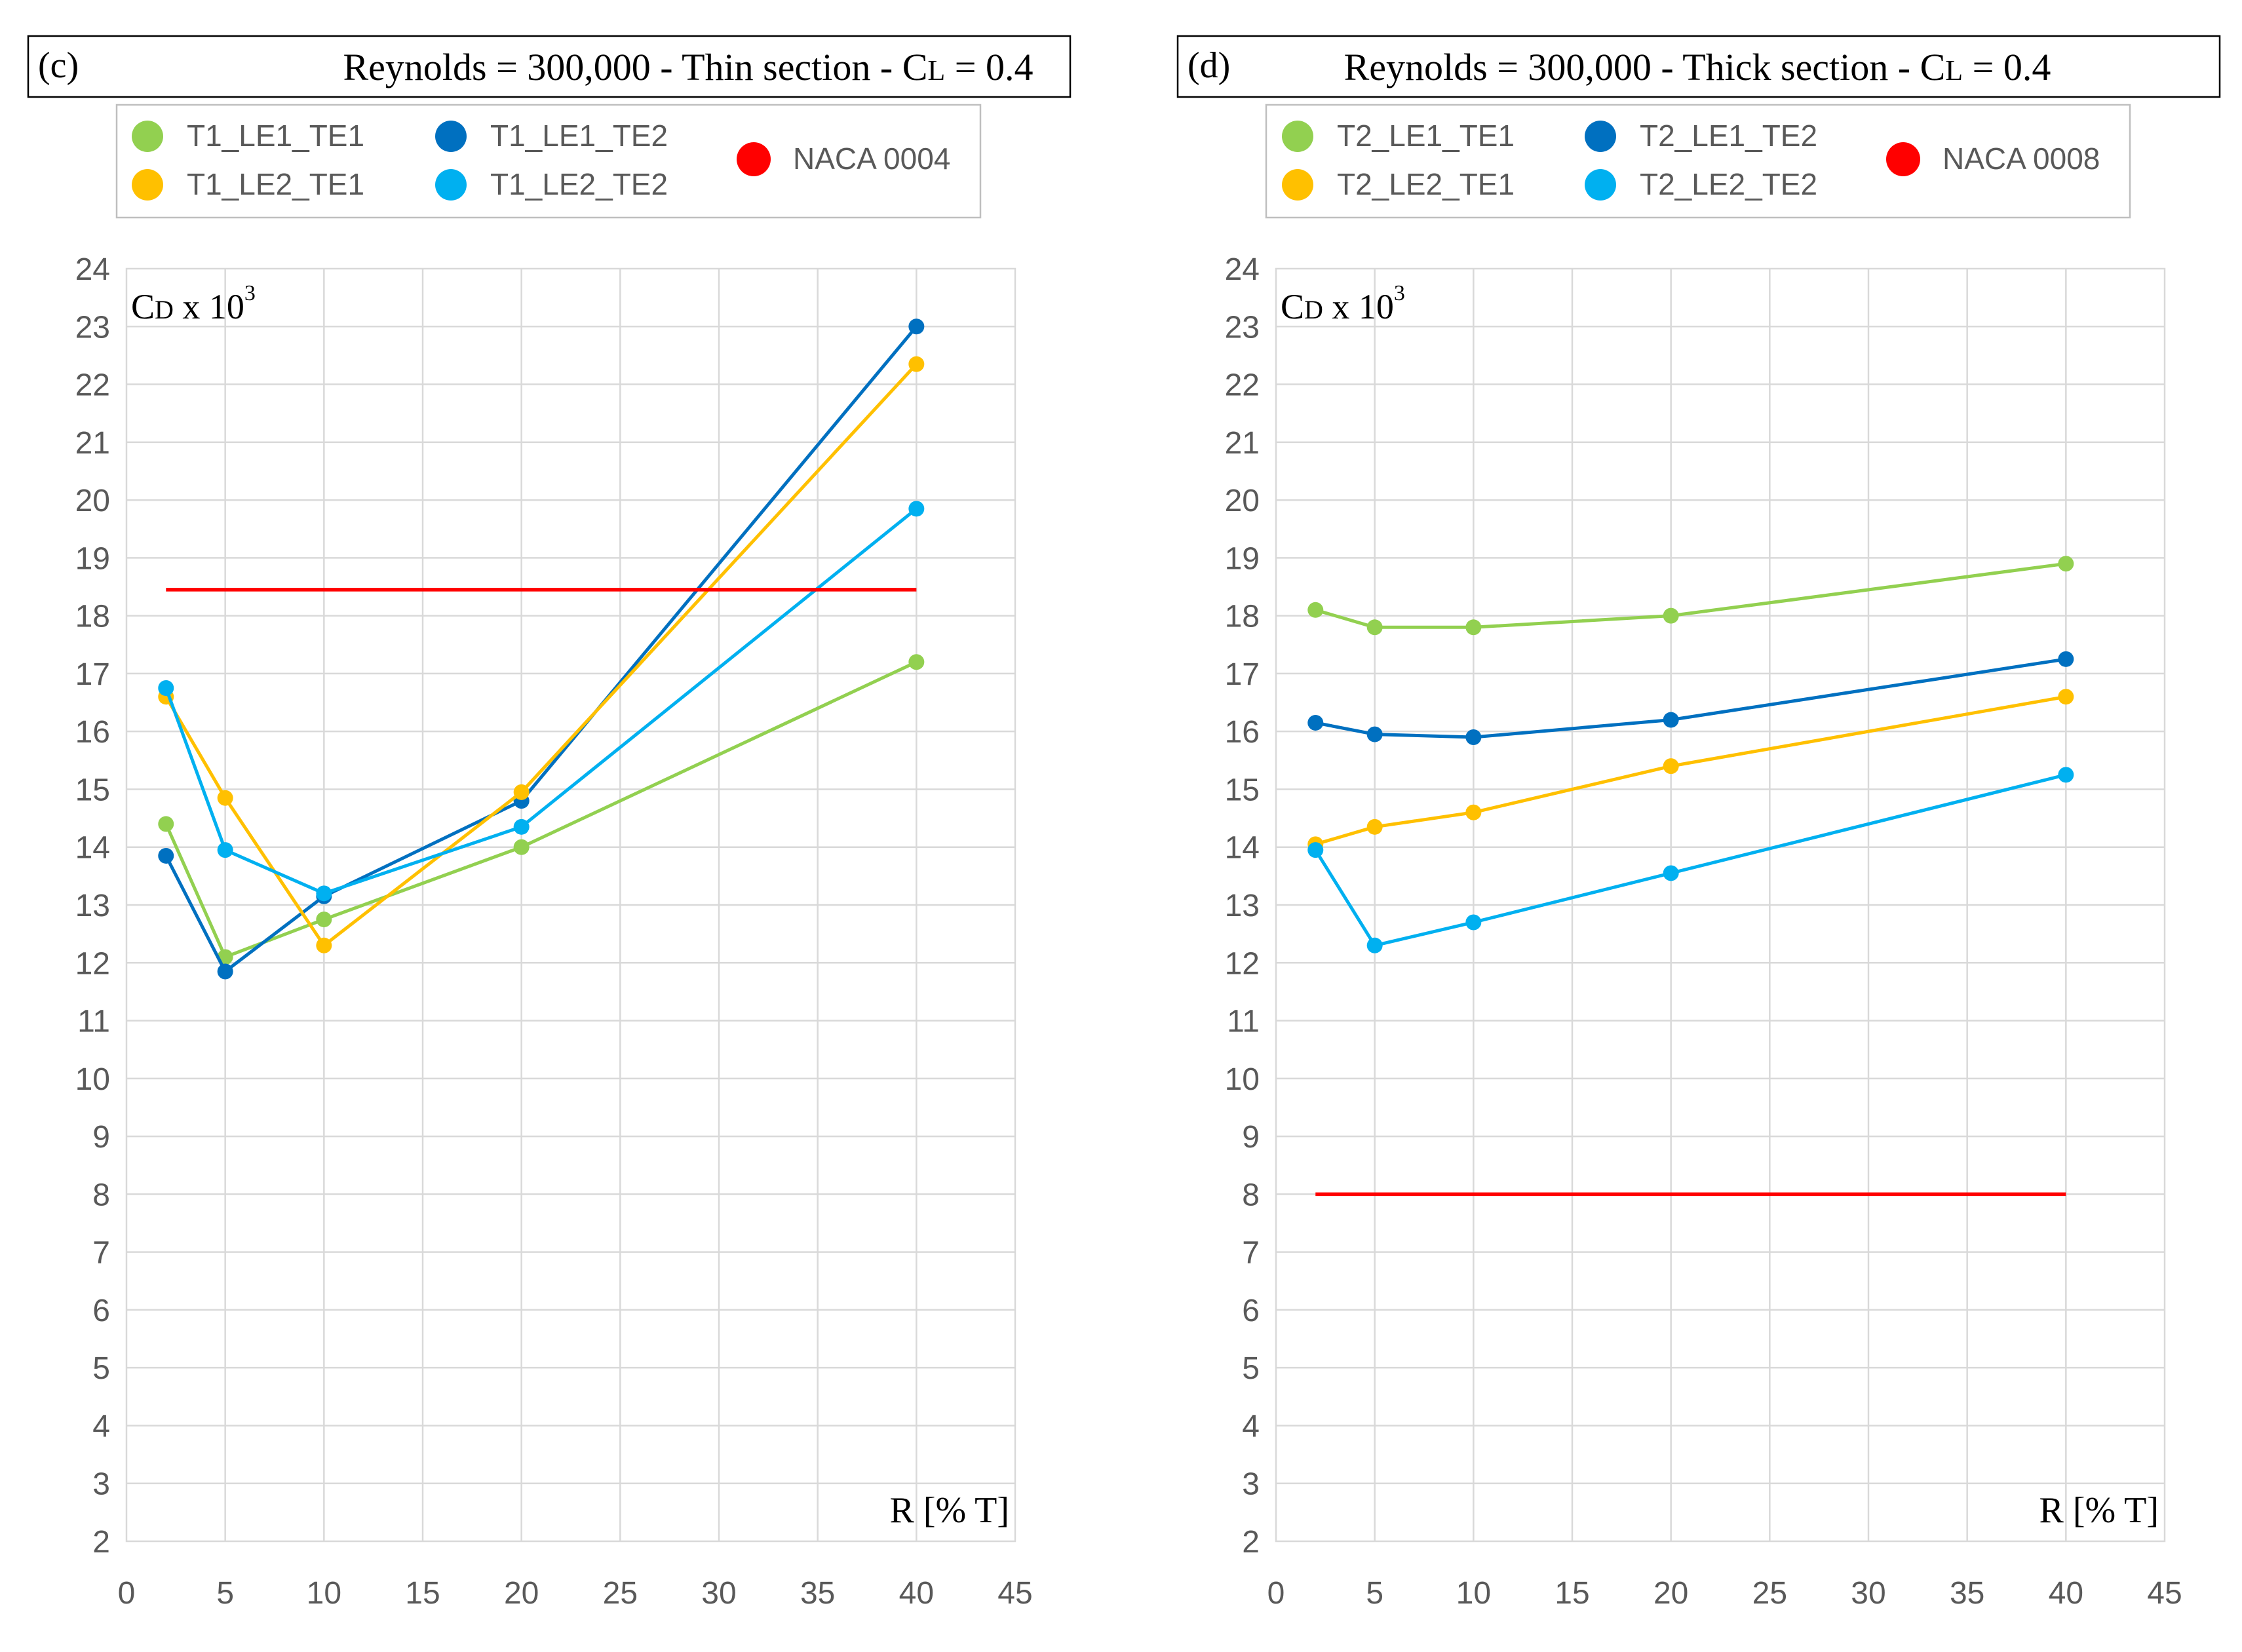 The image size is (2242, 1652). I want to click on panel-d-ytick-label: 13, so click(1242, 906).